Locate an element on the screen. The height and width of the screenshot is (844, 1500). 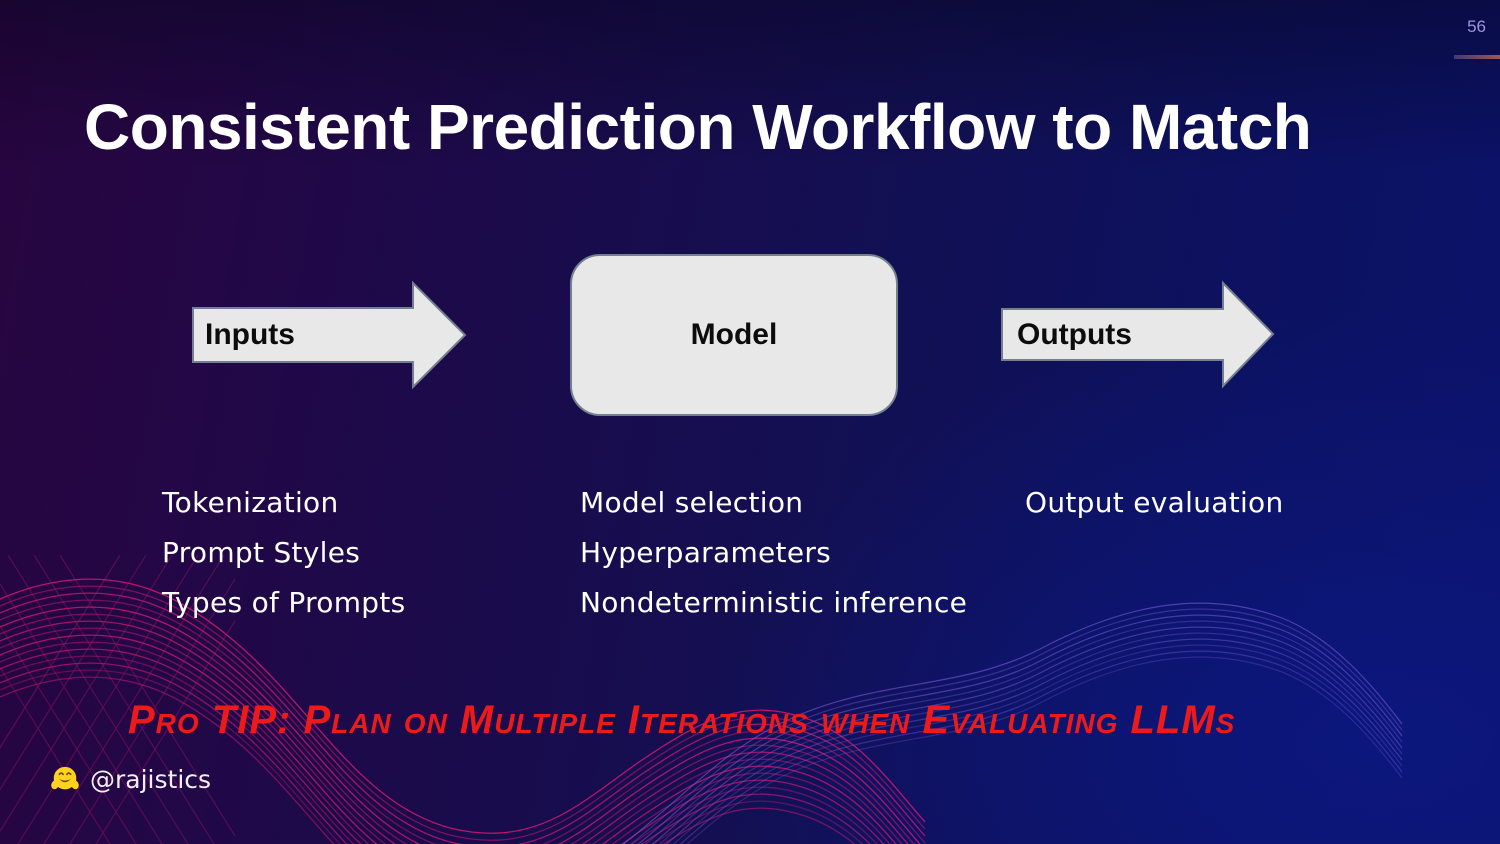
corner-crosshatch-decoration is located at coordinates (117, 699).